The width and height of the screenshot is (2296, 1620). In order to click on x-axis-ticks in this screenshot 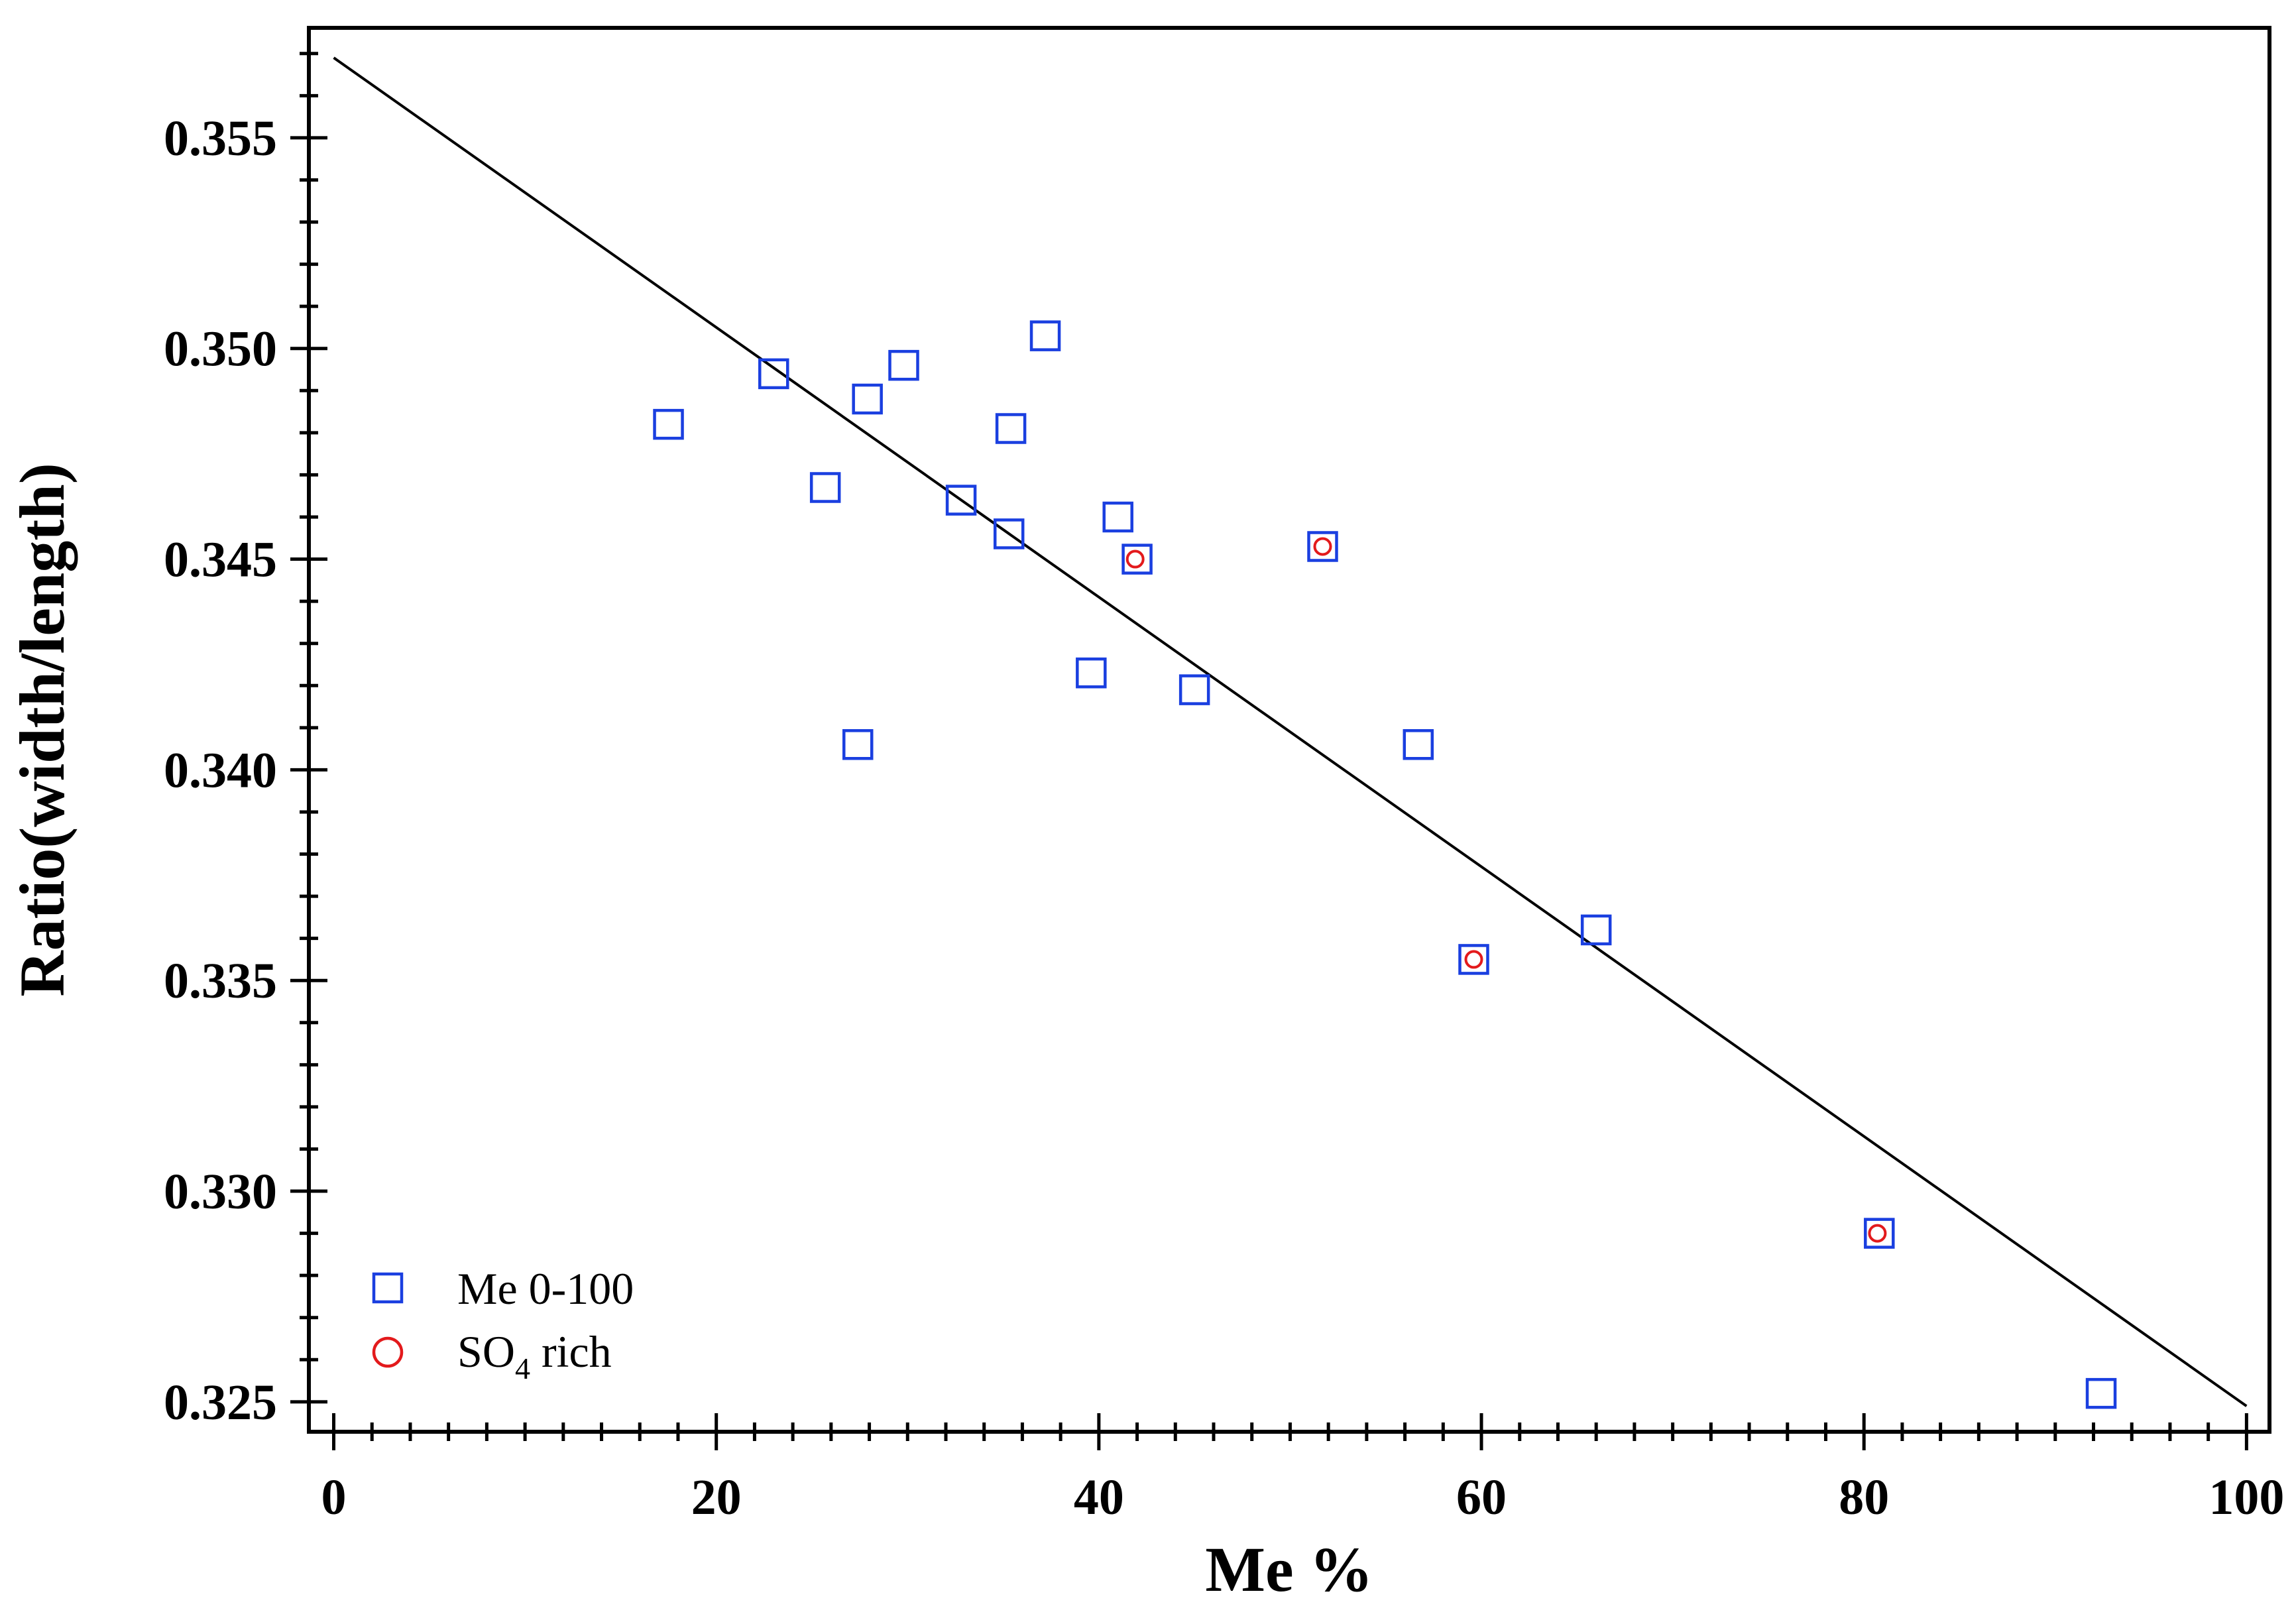, I will do `click(1290, 1432)`.